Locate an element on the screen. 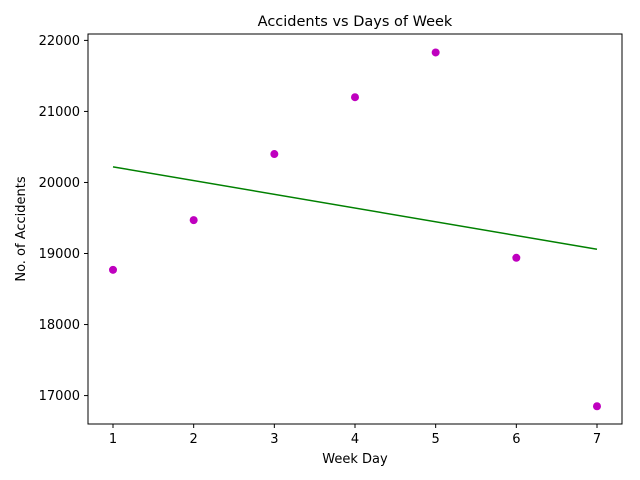 The image size is (640, 480). y-axis-ticks: 17000 18000 19000 20000 21000 22000 is located at coordinates (63, 219).